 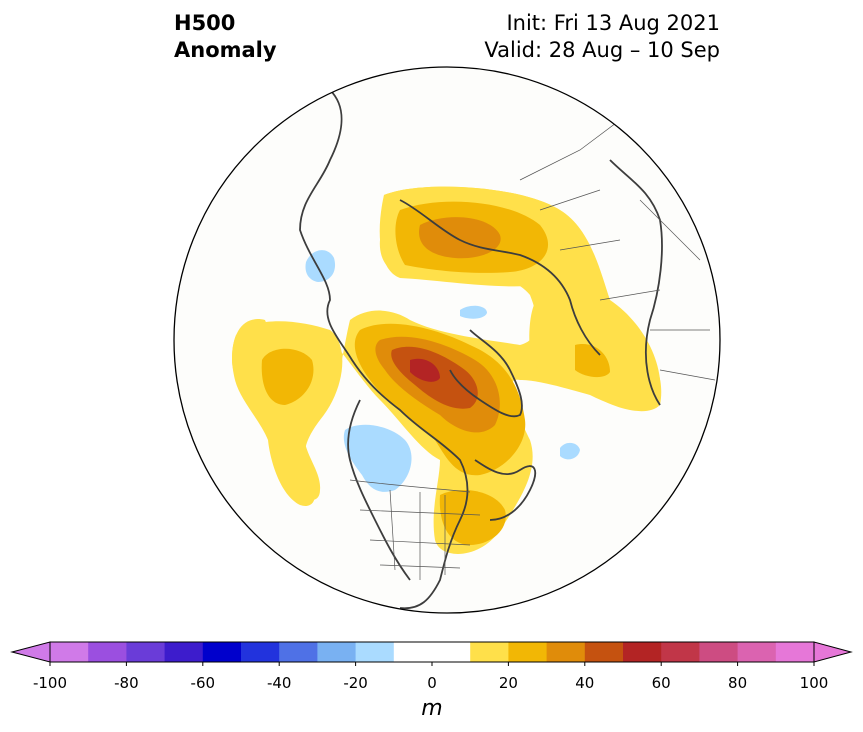 I want to click on colorbar-tick-label: -100, so click(x=50, y=683).